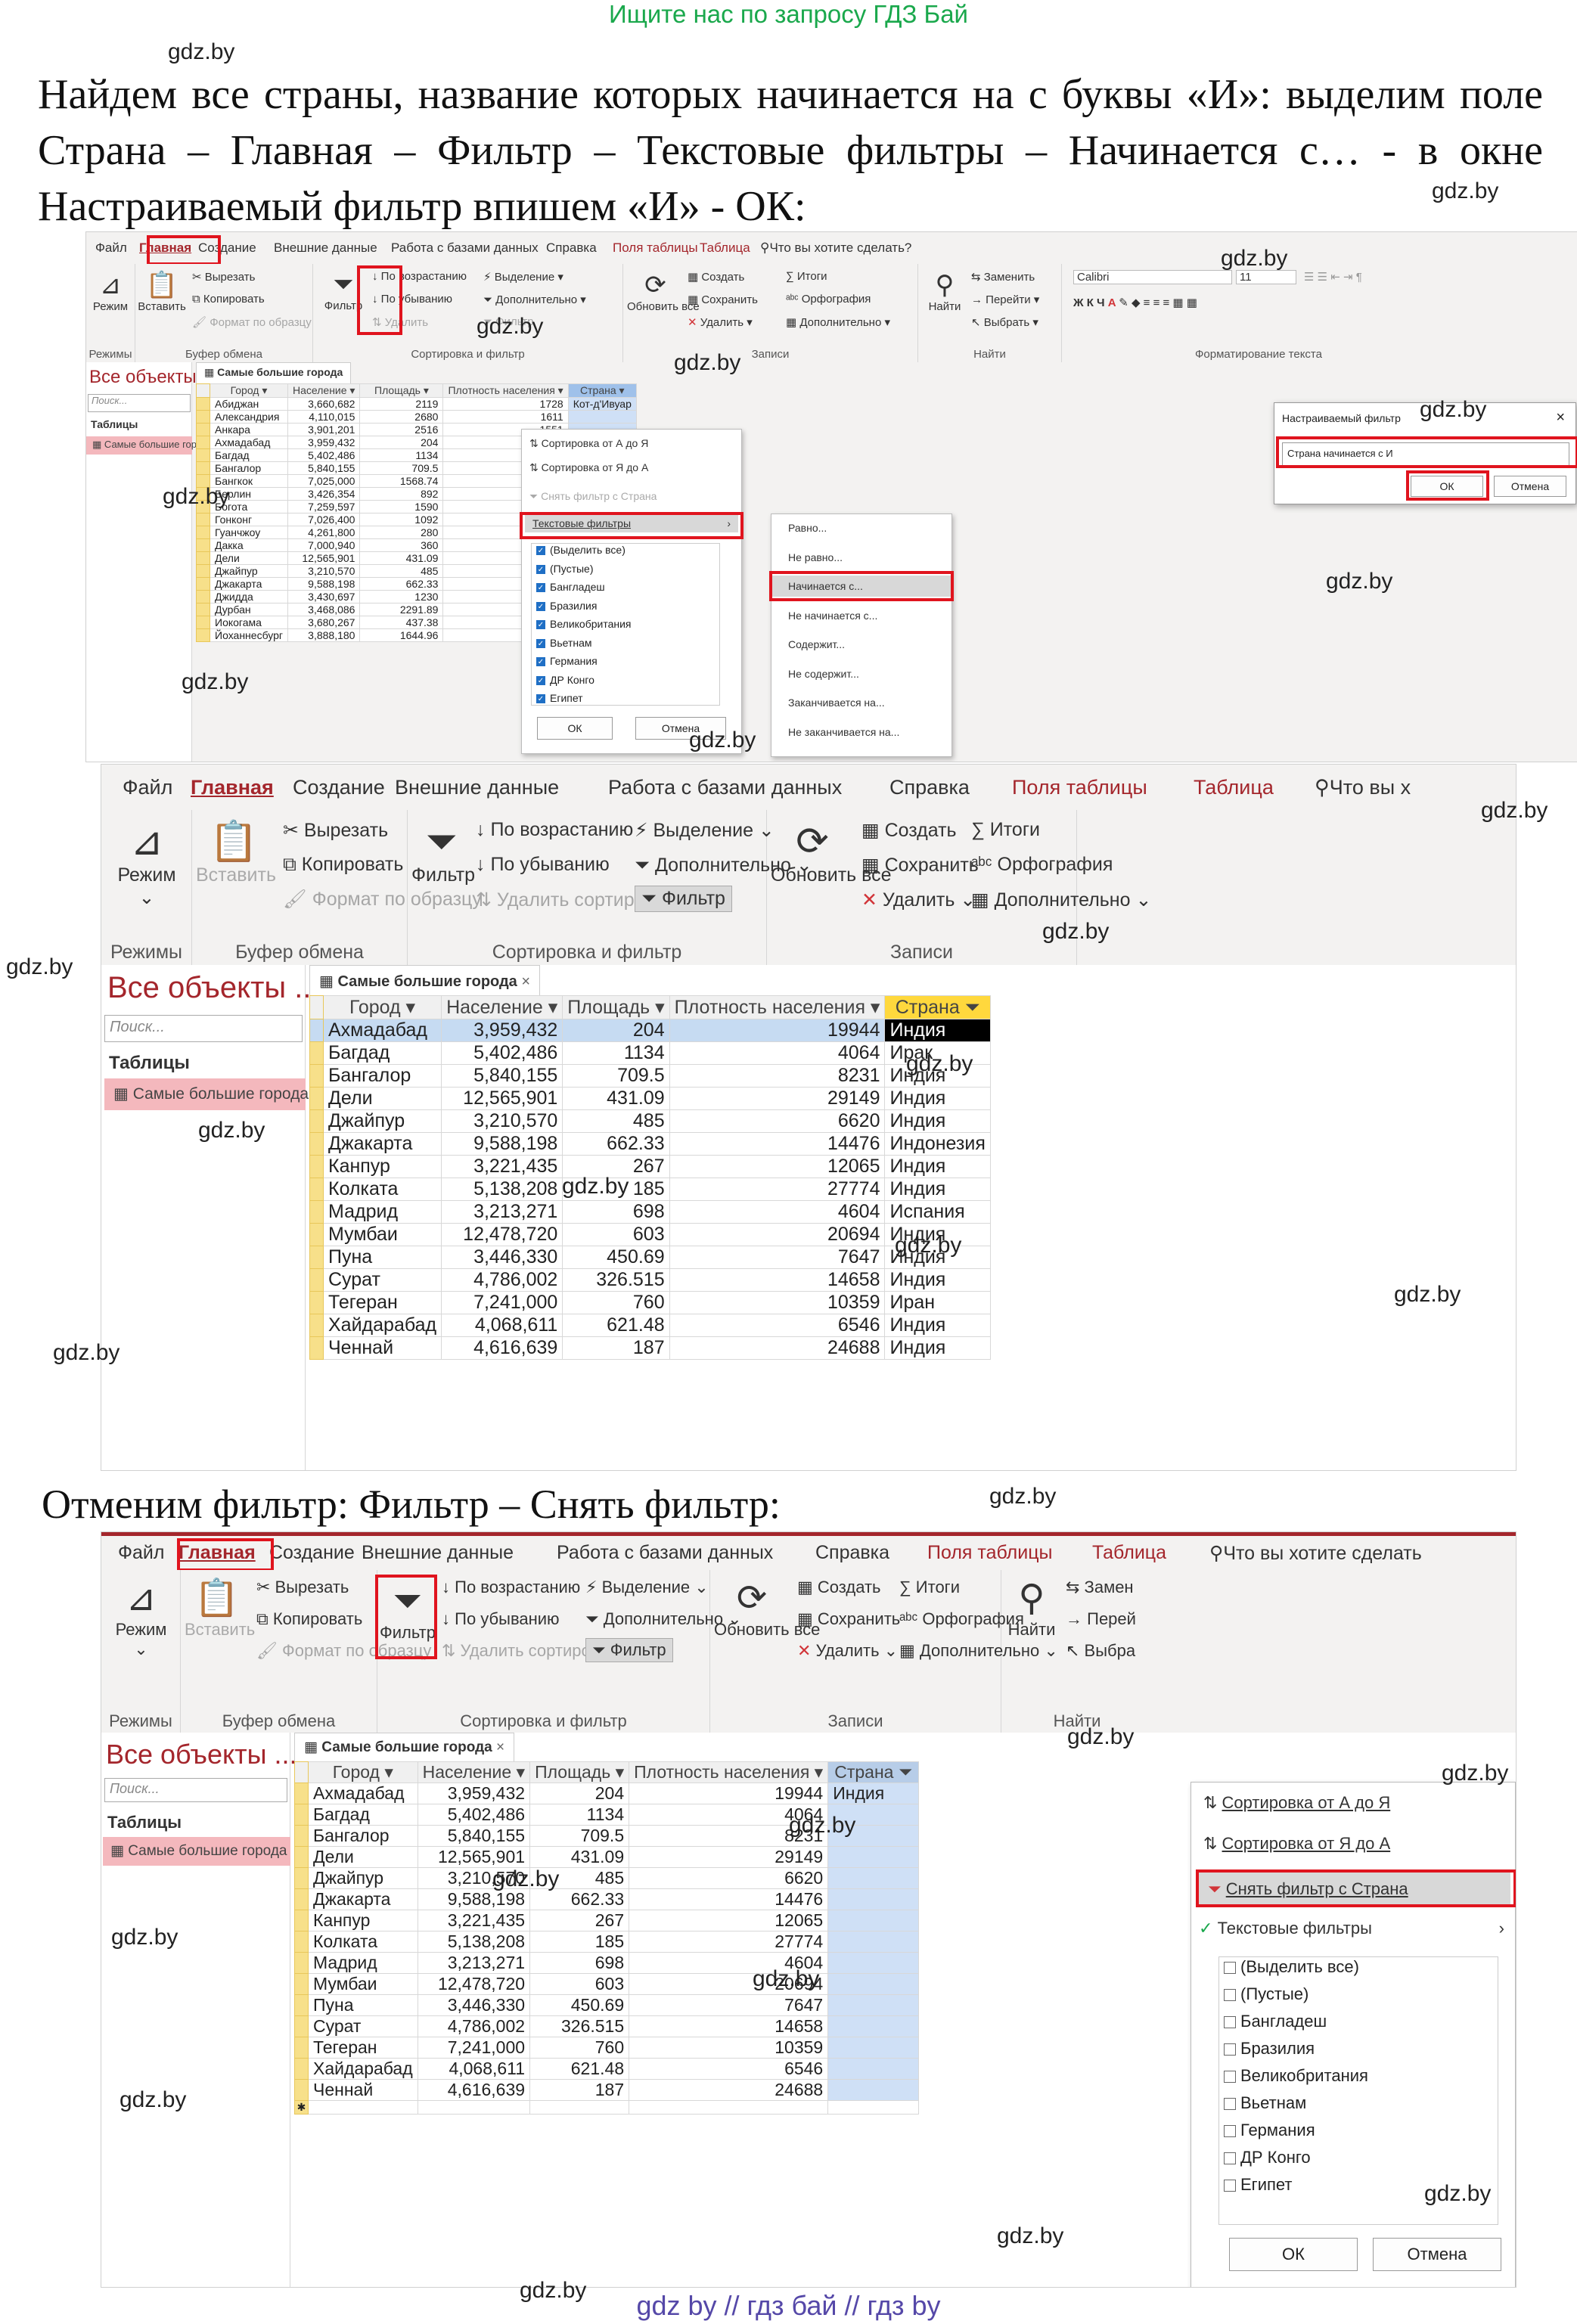 The width and height of the screenshot is (1577, 2324). What do you see at coordinates (725, 787) in the screenshot?
I see `tab-database: Работа с базами данных` at bounding box center [725, 787].